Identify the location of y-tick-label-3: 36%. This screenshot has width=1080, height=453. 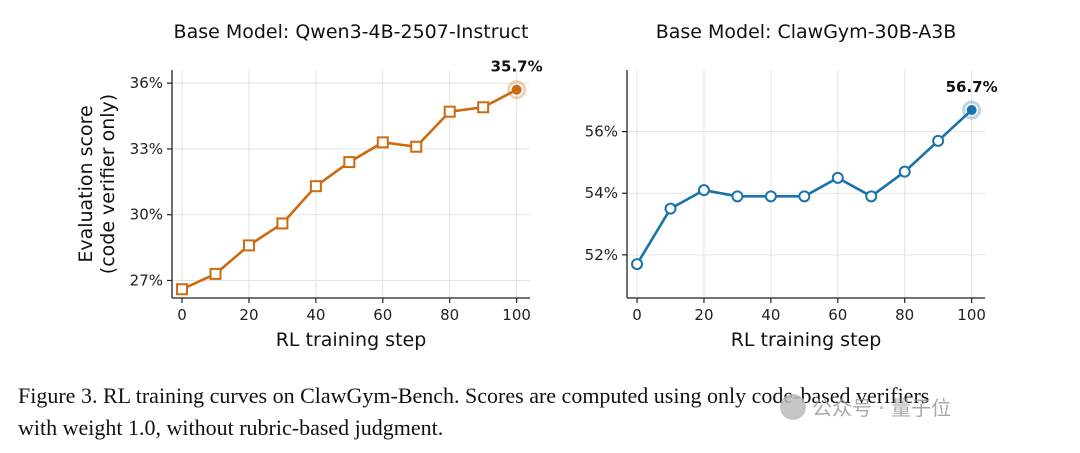
(146, 83).